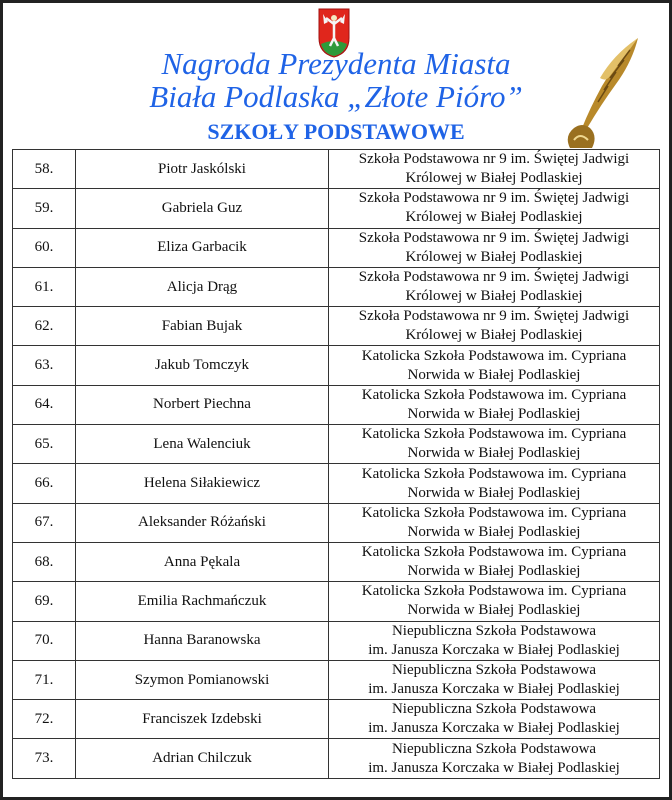  Describe the element at coordinates (336, 63) in the screenshot. I see `title-line-1: Nagroda Prezydenta Miasta` at that location.